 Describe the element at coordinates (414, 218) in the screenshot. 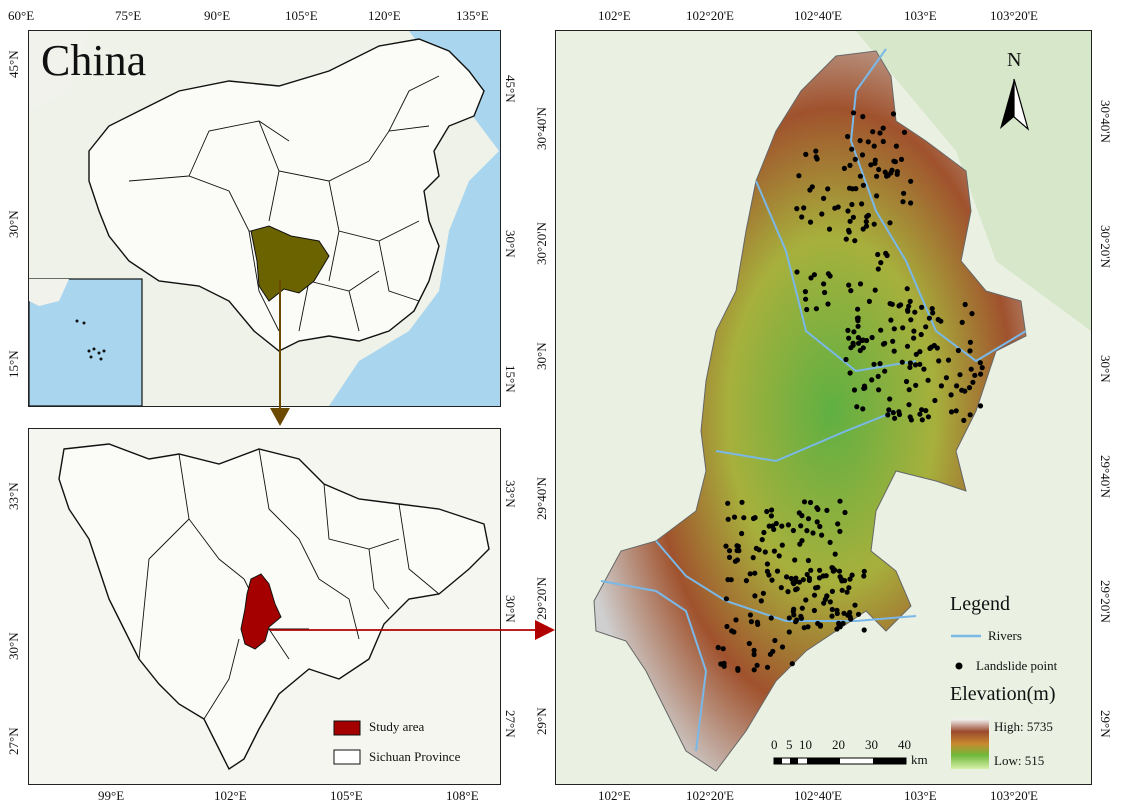

I see `ocean-area` at that location.